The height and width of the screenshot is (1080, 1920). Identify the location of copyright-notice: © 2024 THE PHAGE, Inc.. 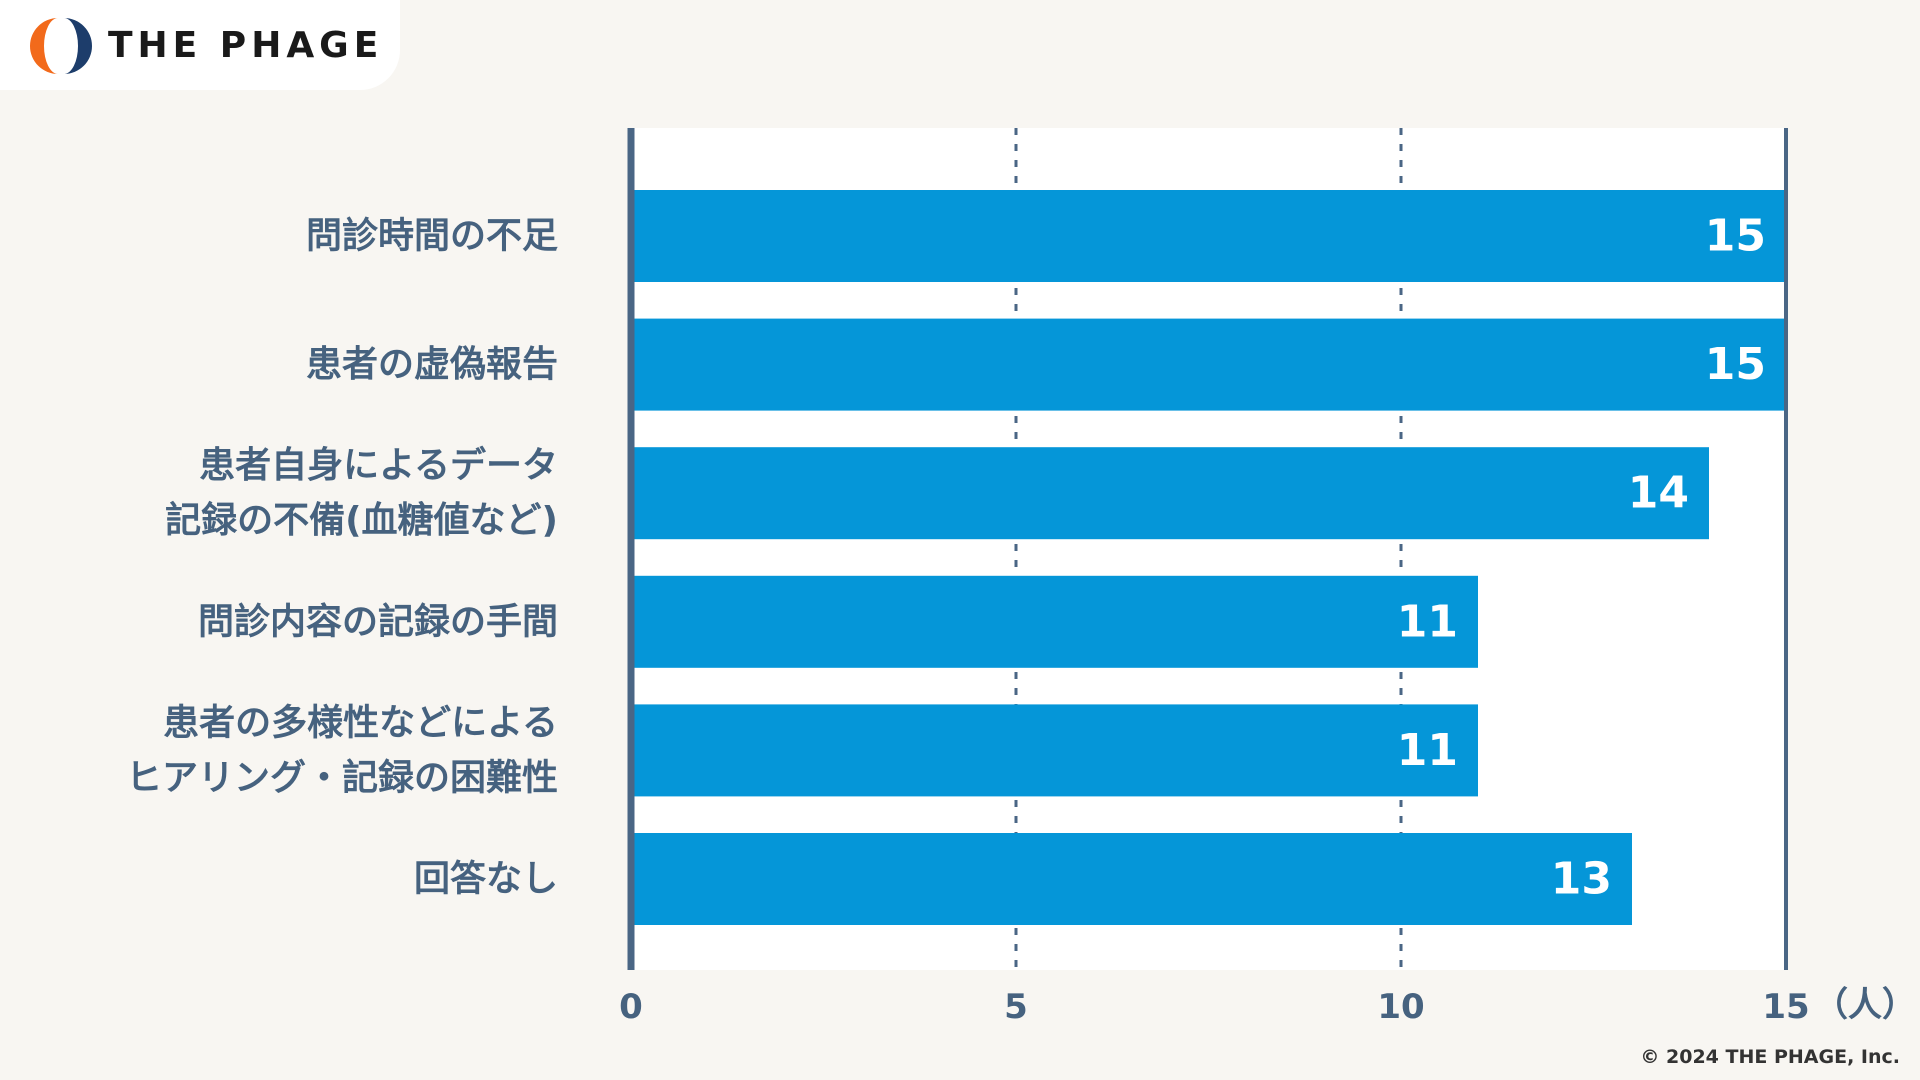
(1770, 1057).